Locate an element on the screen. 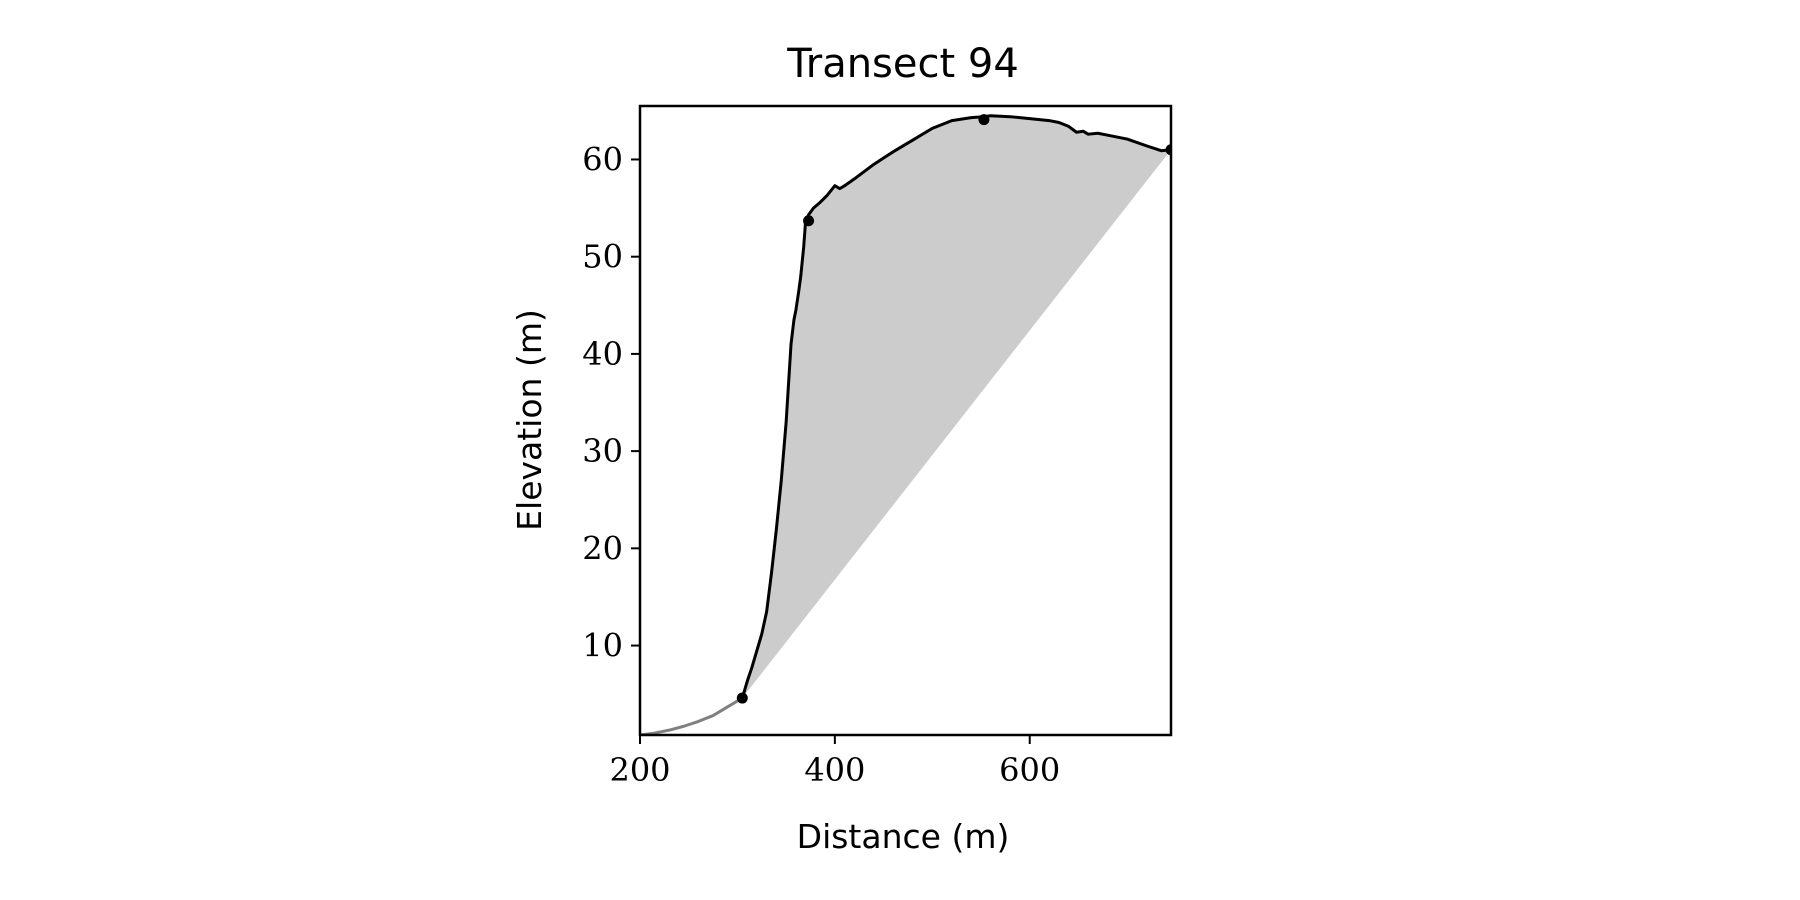 Image resolution: width=1800 pixels, height=900 pixels. x-axis-label: Distance (m) is located at coordinates (903, 836).